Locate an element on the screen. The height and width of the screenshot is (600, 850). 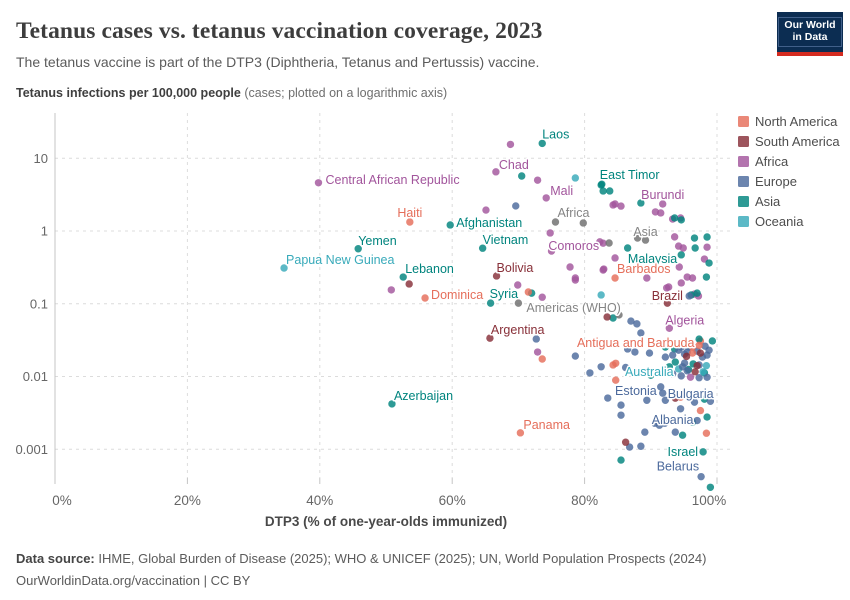
legend-item-oceania: Oceania is located at coordinates (789, 221).